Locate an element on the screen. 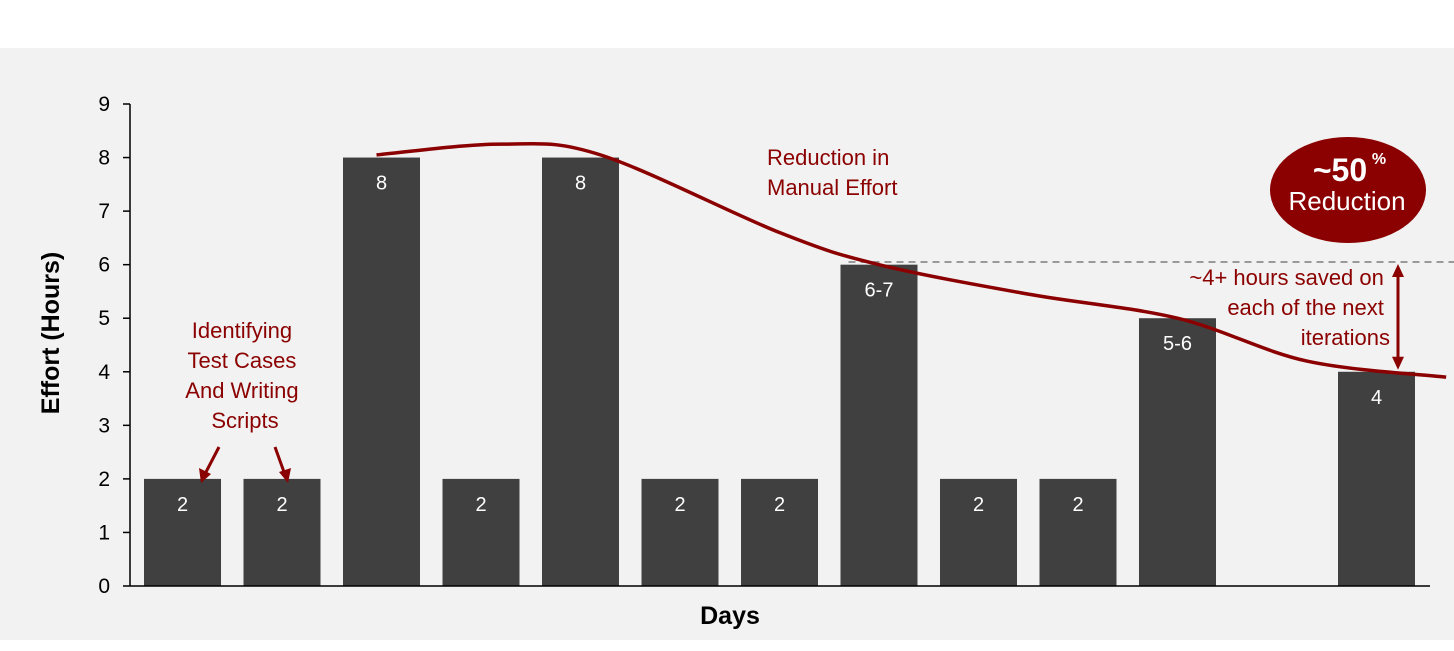 The image size is (1454, 651). y-axis: 0 1 2 3 4 5 6 7 8 9 is located at coordinates (114, 345).